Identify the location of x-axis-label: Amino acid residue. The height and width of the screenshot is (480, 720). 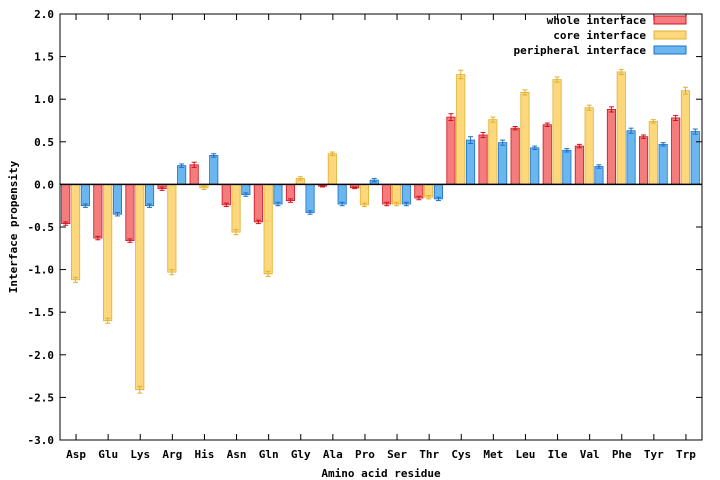
(381, 473).